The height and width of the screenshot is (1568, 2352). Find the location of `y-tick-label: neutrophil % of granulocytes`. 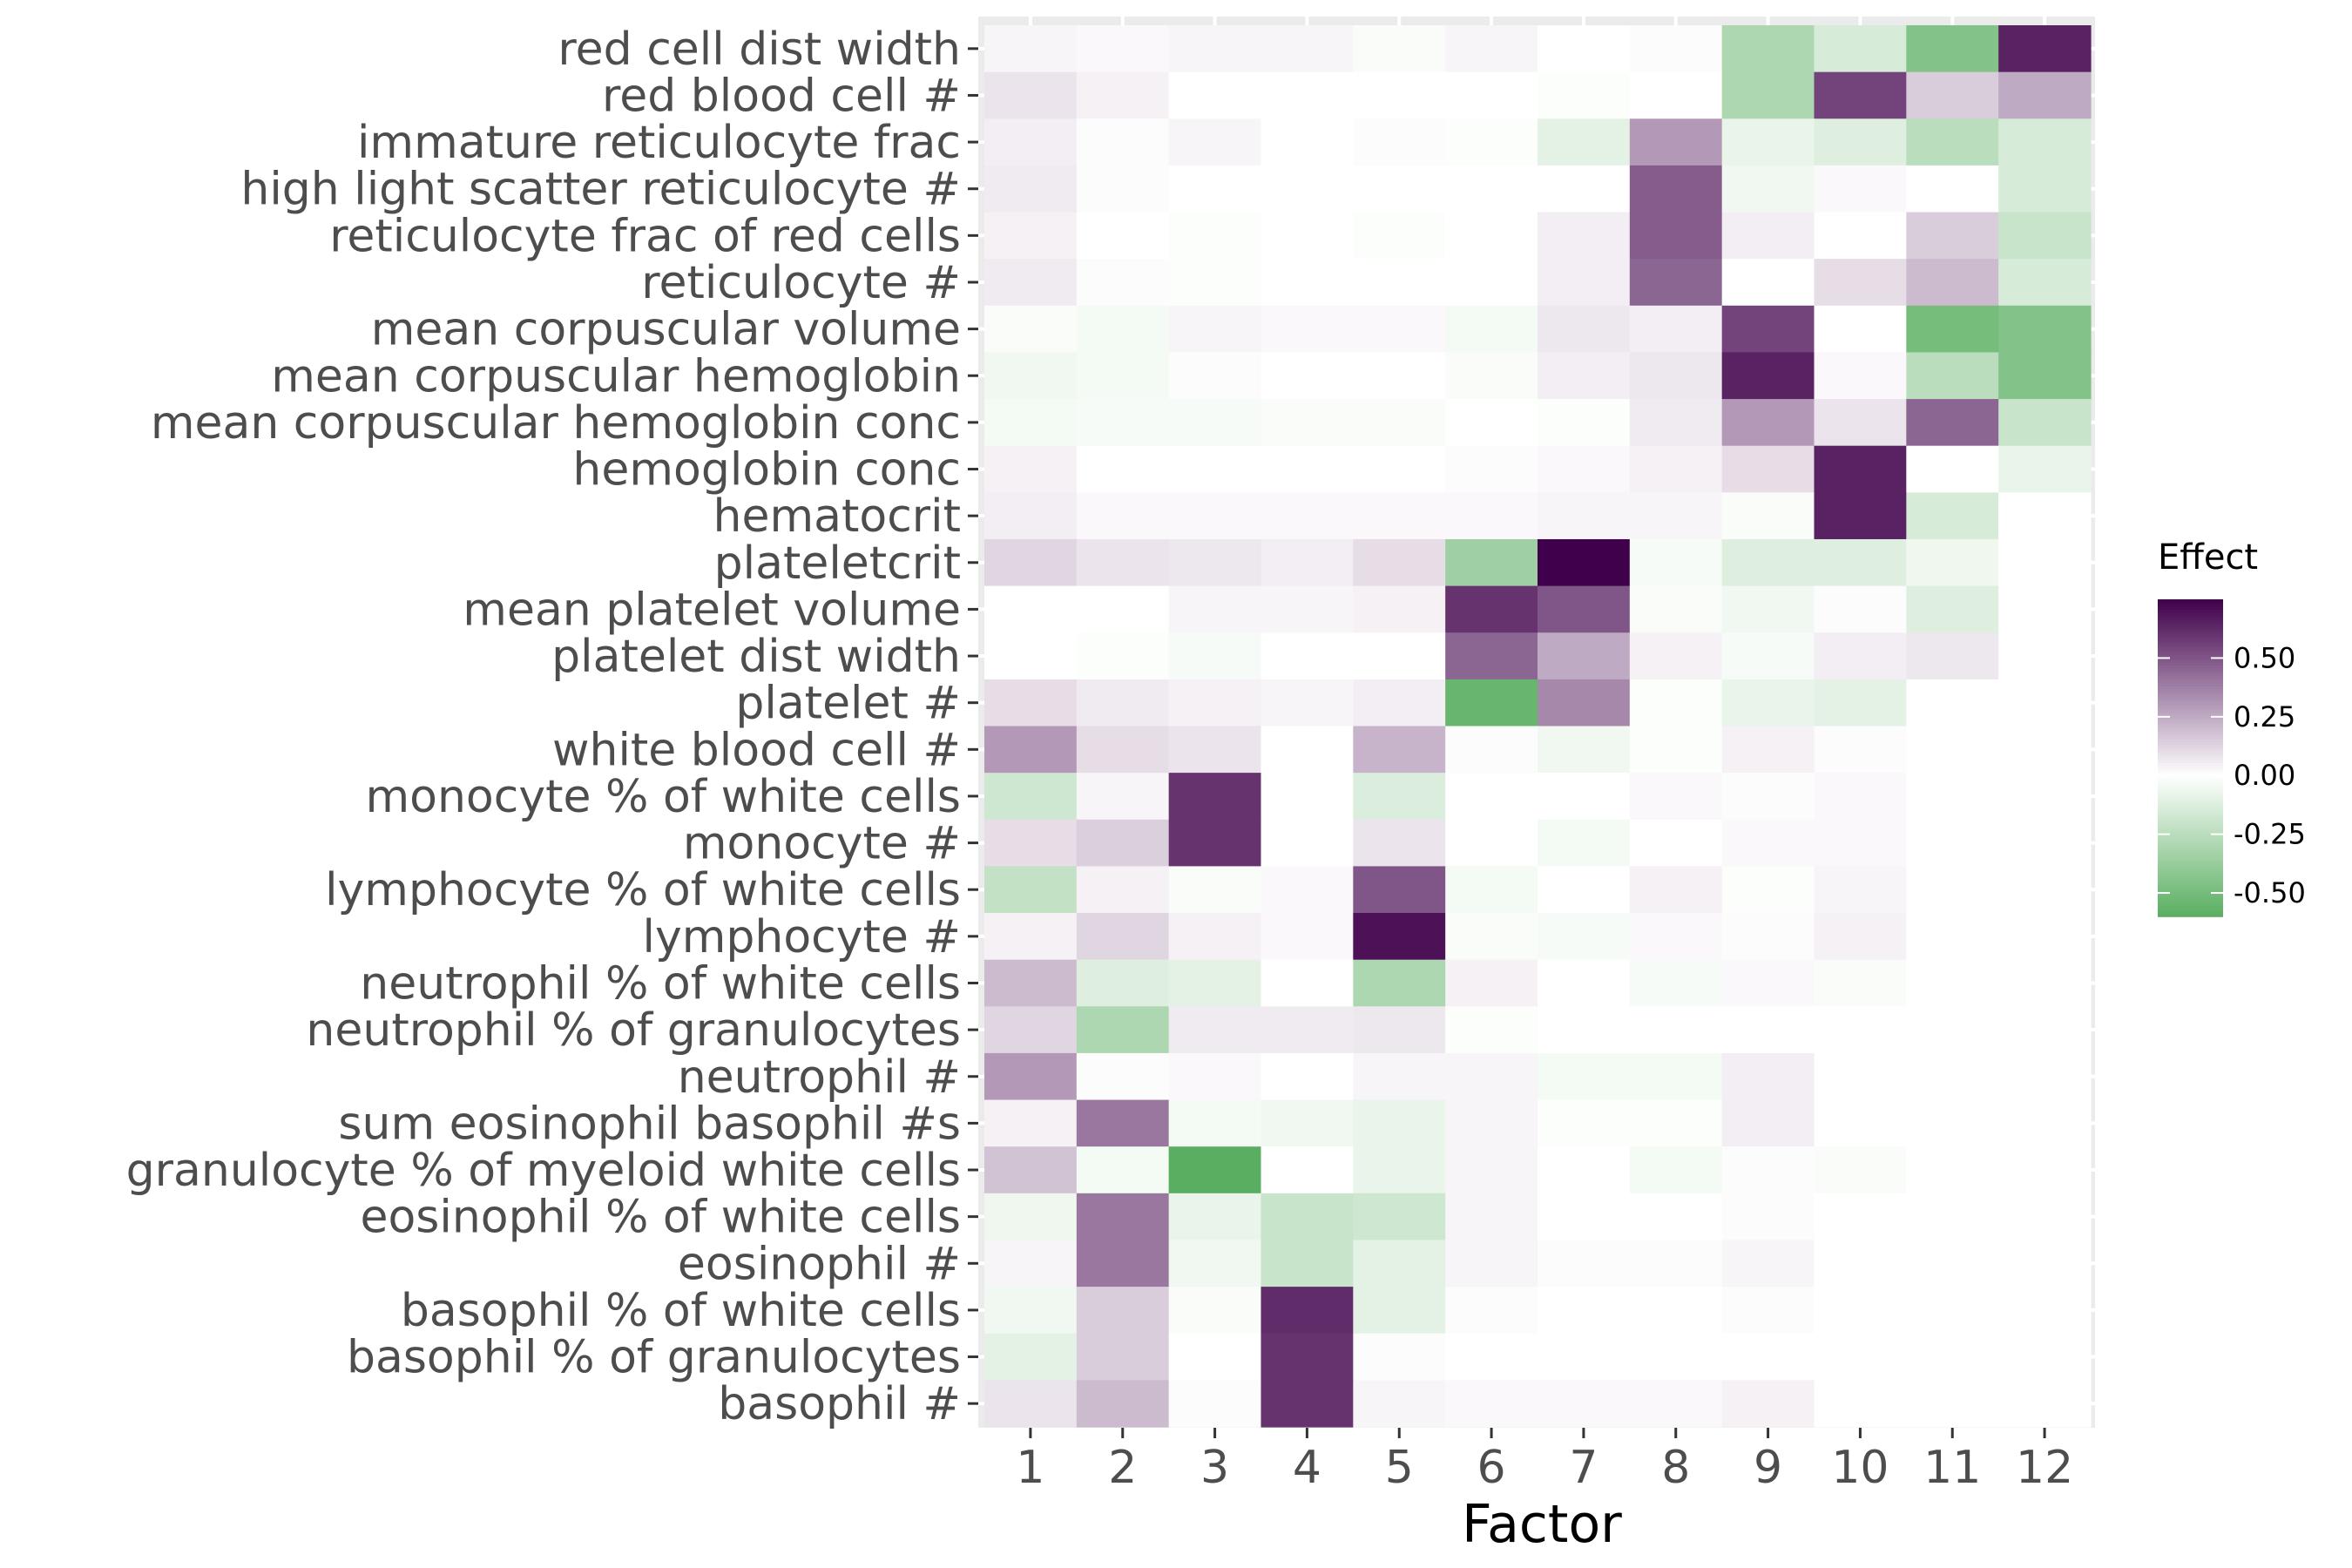

y-tick-label: neutrophil % of granulocytes is located at coordinates (633, 1030).